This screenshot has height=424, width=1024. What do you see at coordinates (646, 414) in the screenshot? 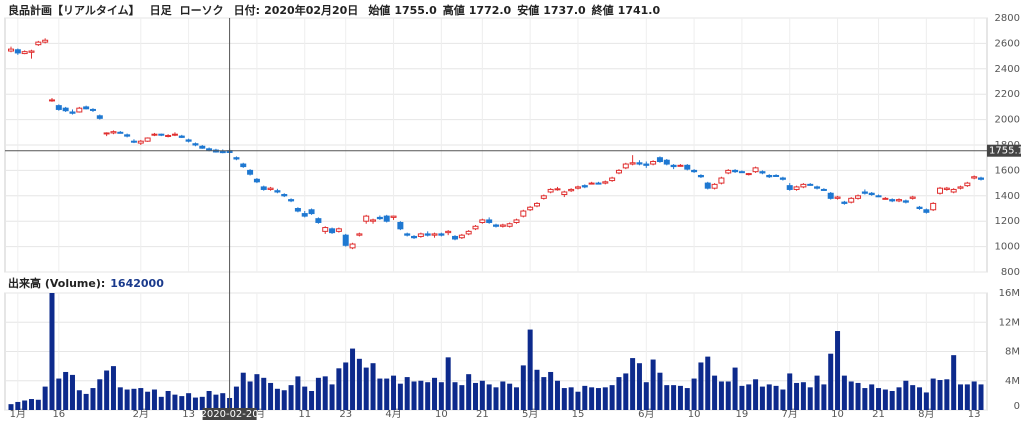
I see `x-tick-label: 6月` at bounding box center [646, 414].